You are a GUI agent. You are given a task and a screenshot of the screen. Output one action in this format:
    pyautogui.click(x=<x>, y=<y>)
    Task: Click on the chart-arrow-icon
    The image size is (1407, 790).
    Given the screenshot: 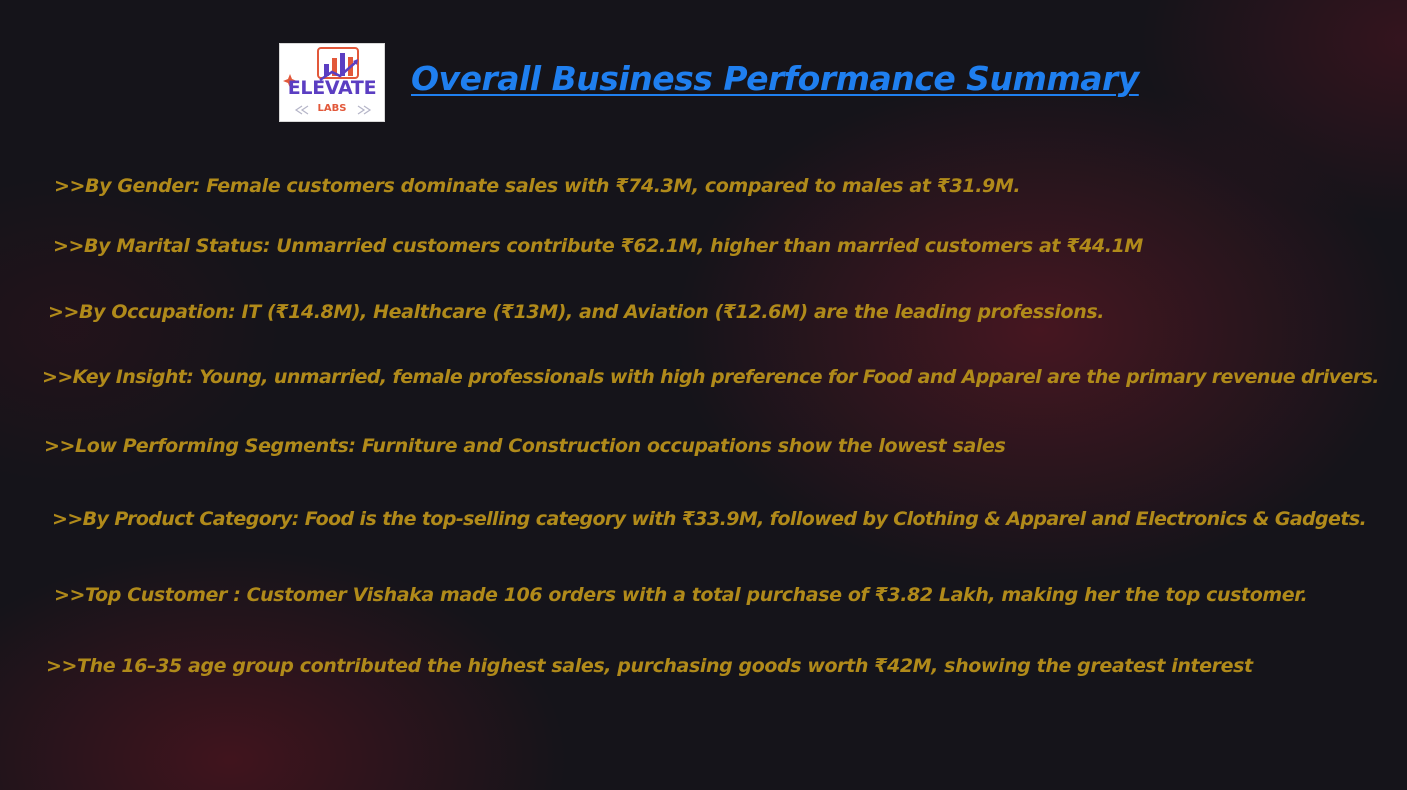 What is the action you would take?
    pyautogui.click(x=327, y=81)
    